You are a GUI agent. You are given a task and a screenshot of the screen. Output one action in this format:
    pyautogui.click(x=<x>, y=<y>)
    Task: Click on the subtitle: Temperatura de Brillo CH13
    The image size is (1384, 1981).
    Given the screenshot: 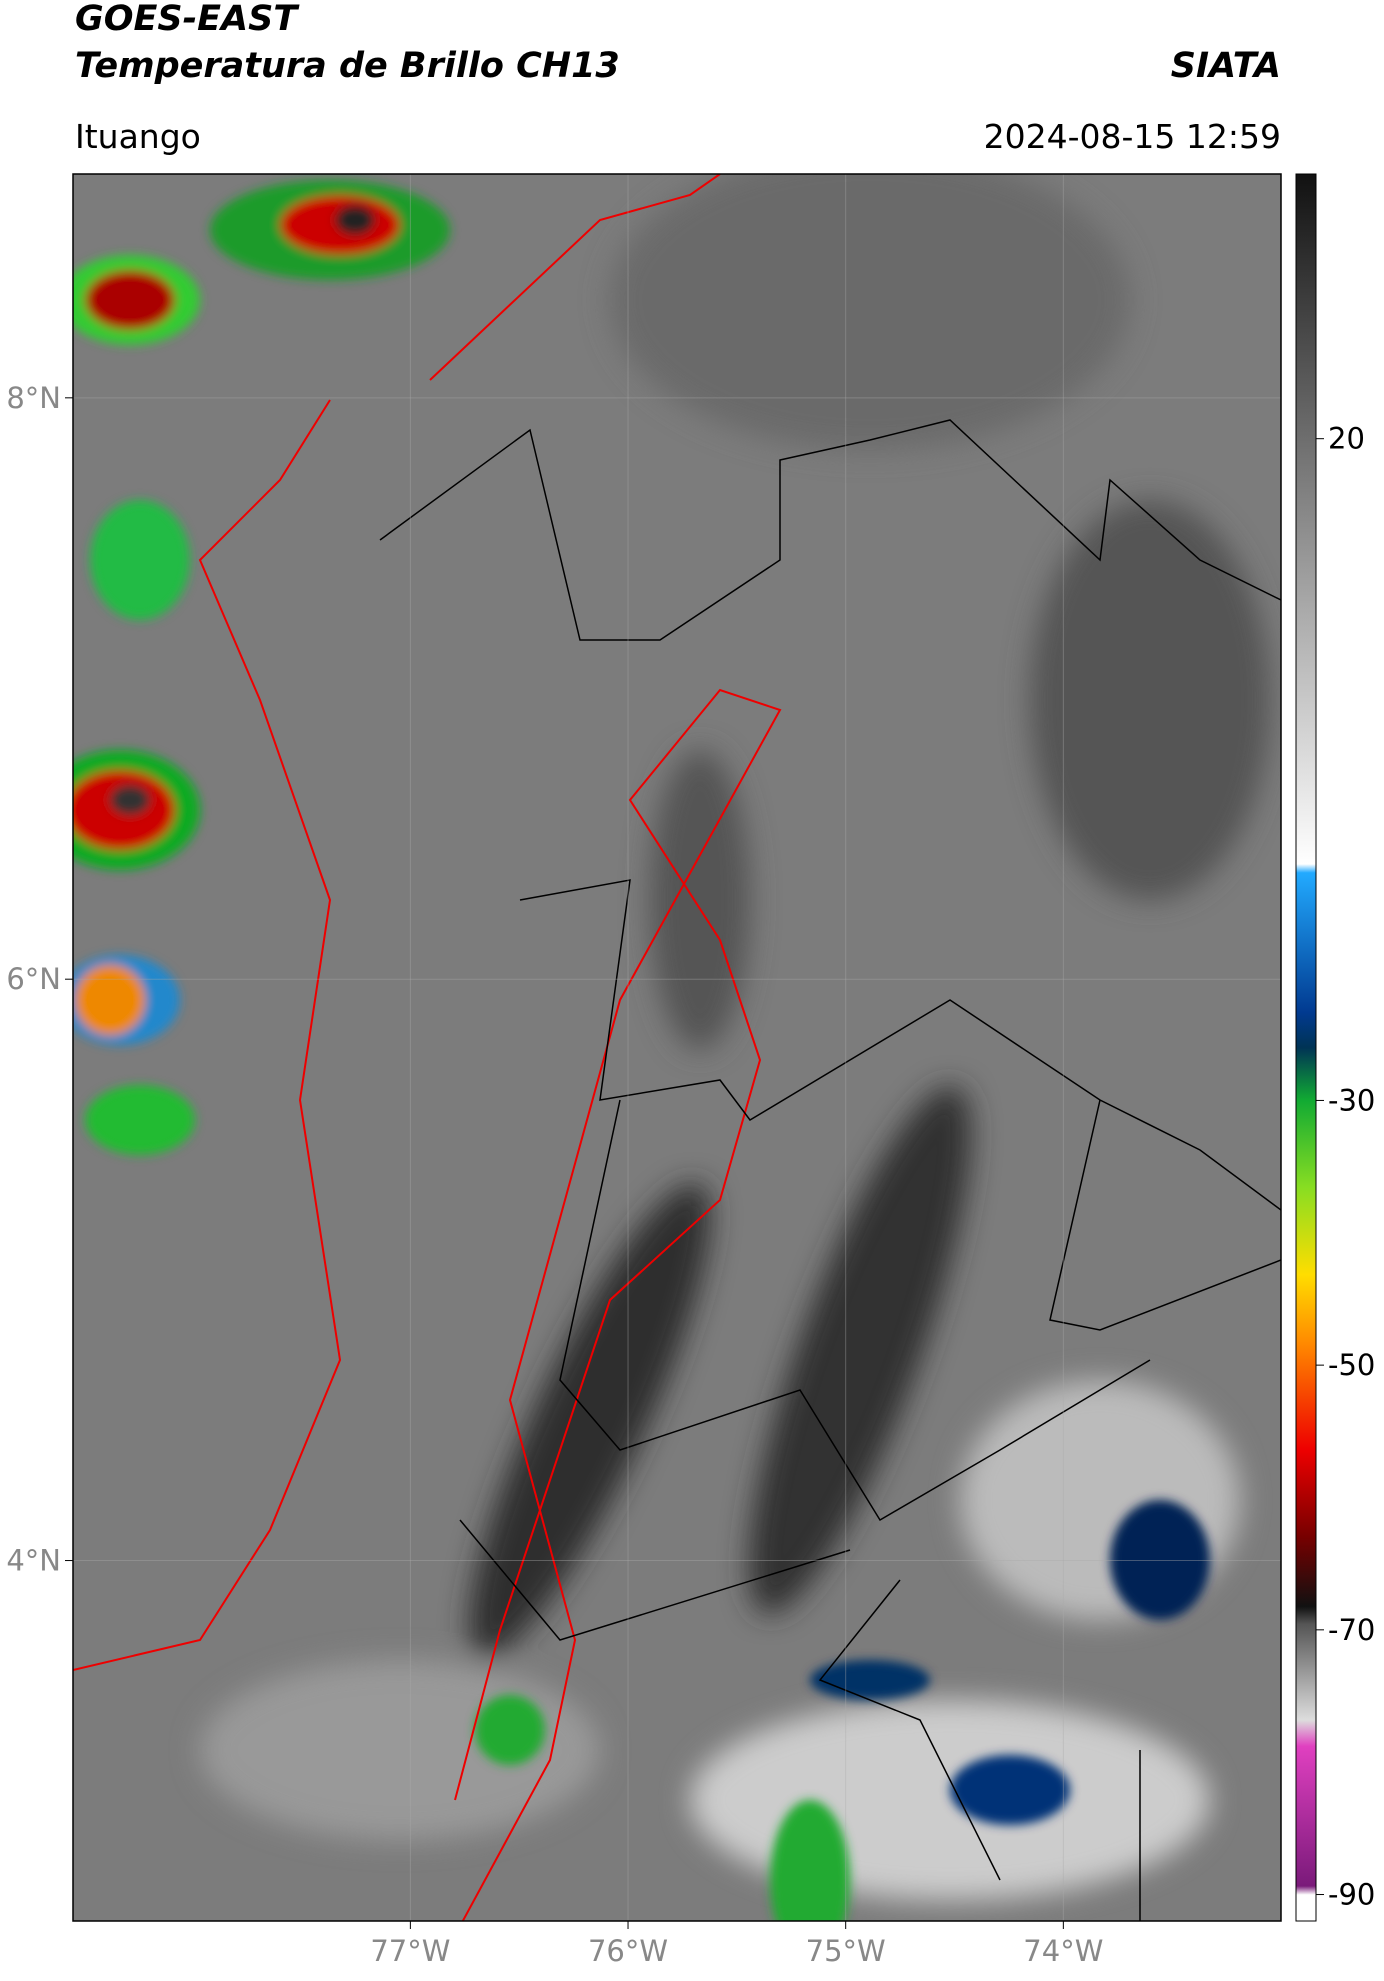 What is the action you would take?
    pyautogui.click(x=347, y=66)
    